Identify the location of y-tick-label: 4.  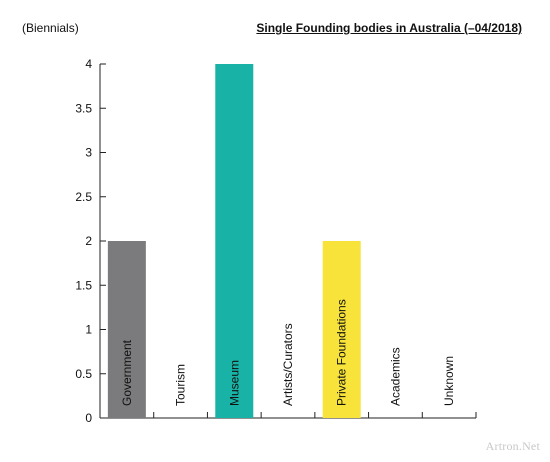
(88, 64).